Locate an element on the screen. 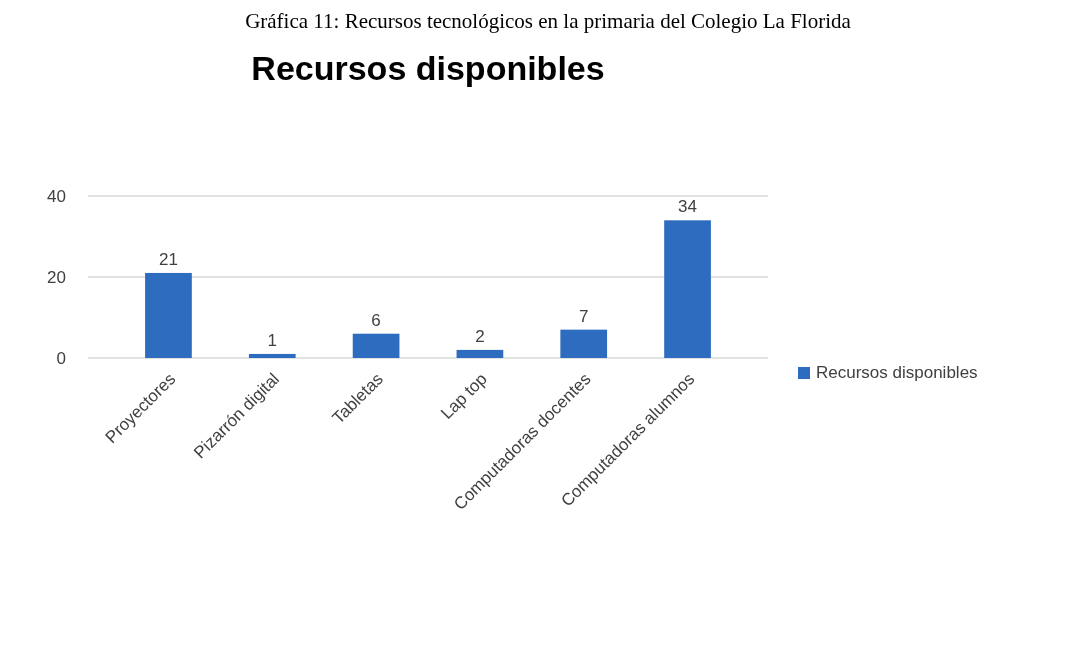 The image size is (1080, 646). text: Gráfica 11: Recursos tecnológicos en la primaria del Colegio La Florida is located at coordinates (548, 21).